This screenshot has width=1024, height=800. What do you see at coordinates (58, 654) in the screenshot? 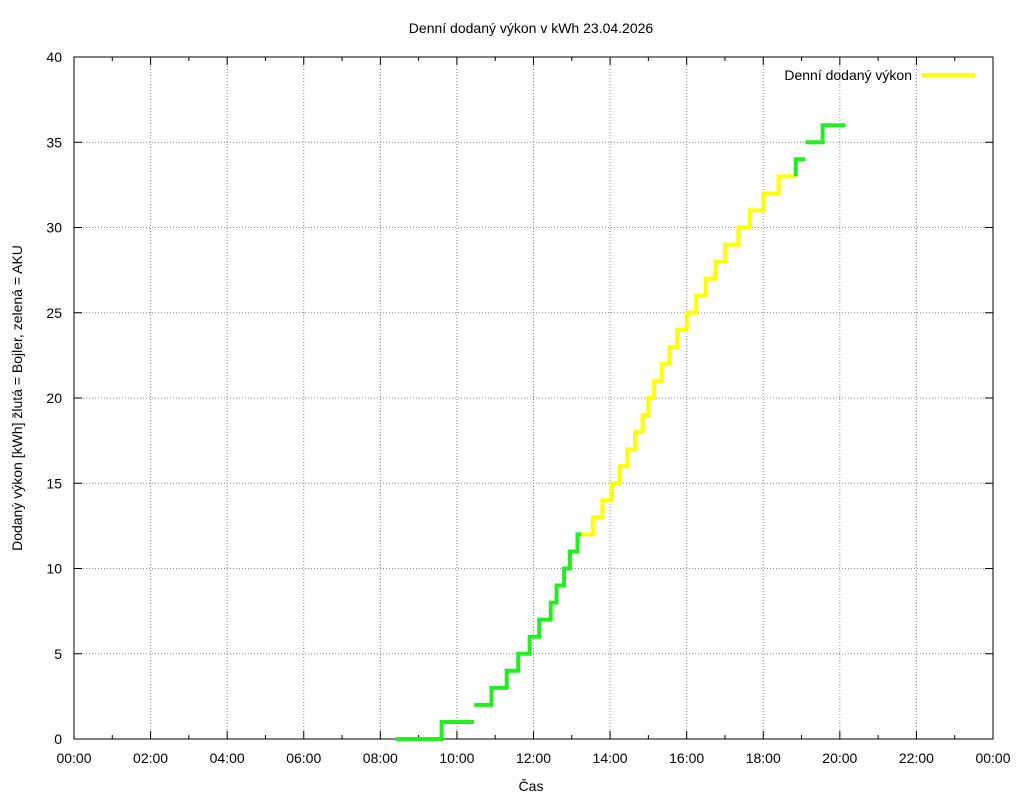
I see `y-tick-label: 5` at bounding box center [58, 654].